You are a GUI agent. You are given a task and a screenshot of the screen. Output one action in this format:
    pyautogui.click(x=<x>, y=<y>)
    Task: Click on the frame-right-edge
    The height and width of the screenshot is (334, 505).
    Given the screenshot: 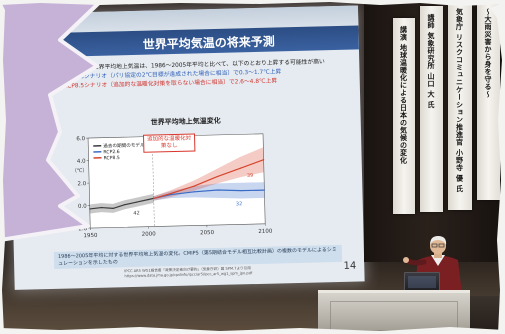 What is the action you would take?
    pyautogui.click(x=497, y=167)
    